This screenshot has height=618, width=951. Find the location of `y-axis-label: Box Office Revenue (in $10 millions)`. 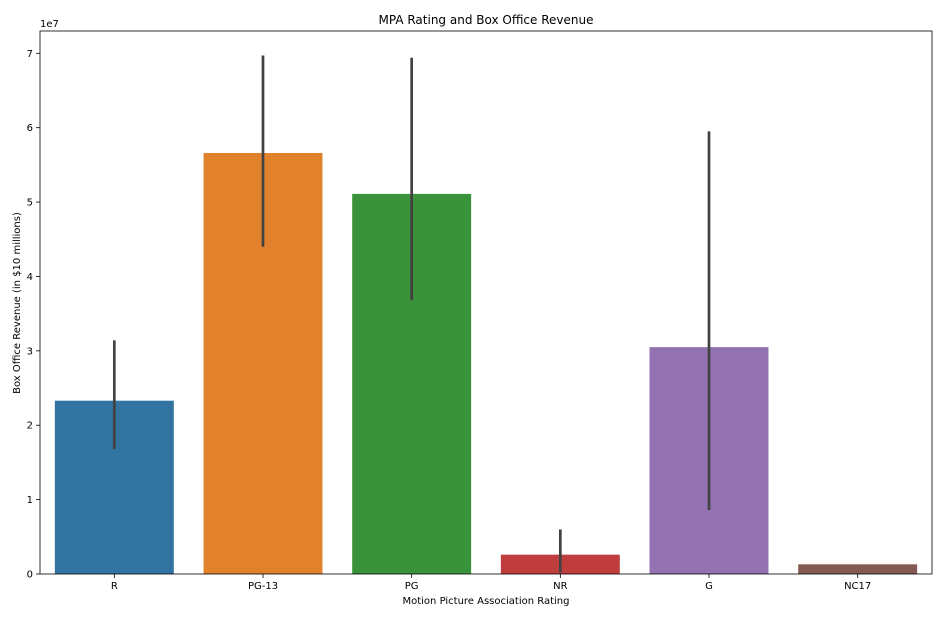

y-axis-label: Box Office Revenue (in $10 millions) is located at coordinates (17, 303).